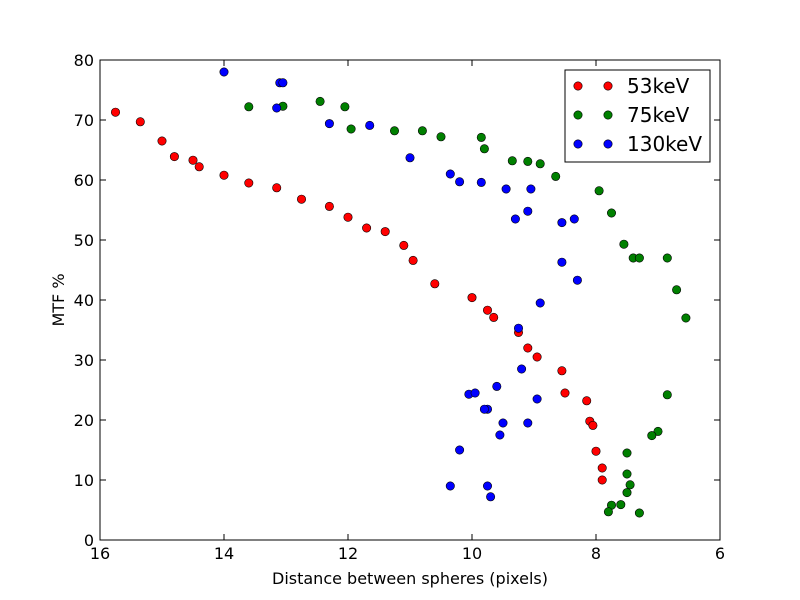  What do you see at coordinates (84, 120) in the screenshot?
I see `y-tick-label: 70` at bounding box center [84, 120].